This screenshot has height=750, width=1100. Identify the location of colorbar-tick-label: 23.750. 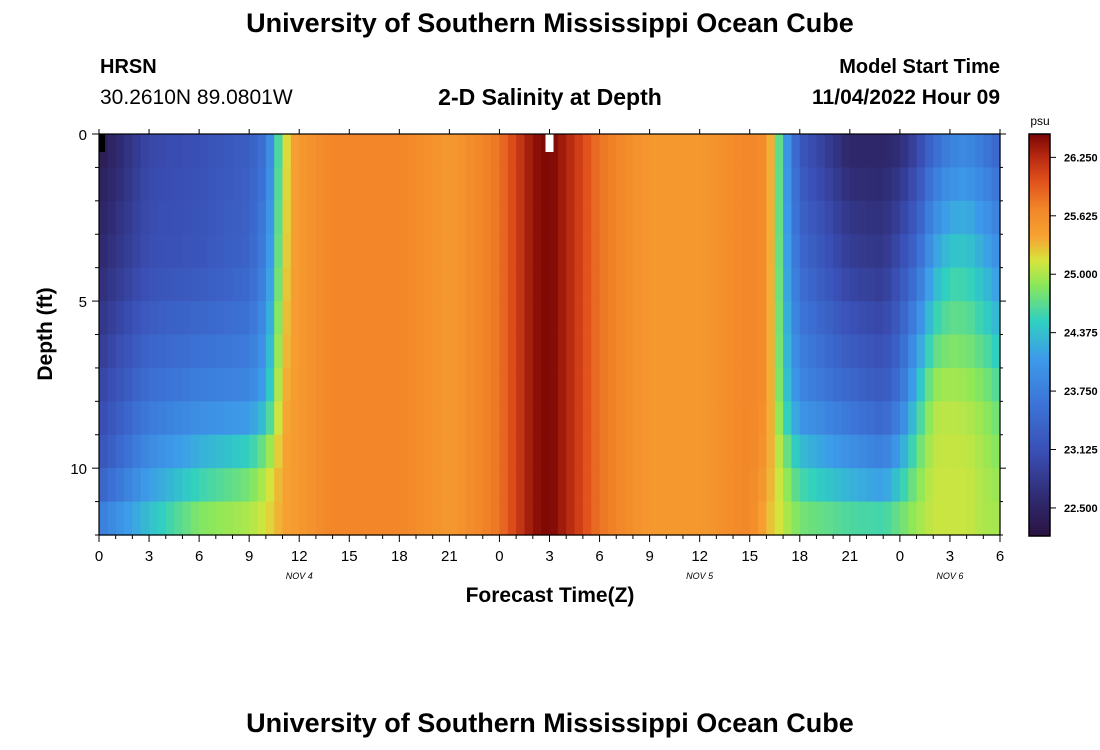
(1081, 392).